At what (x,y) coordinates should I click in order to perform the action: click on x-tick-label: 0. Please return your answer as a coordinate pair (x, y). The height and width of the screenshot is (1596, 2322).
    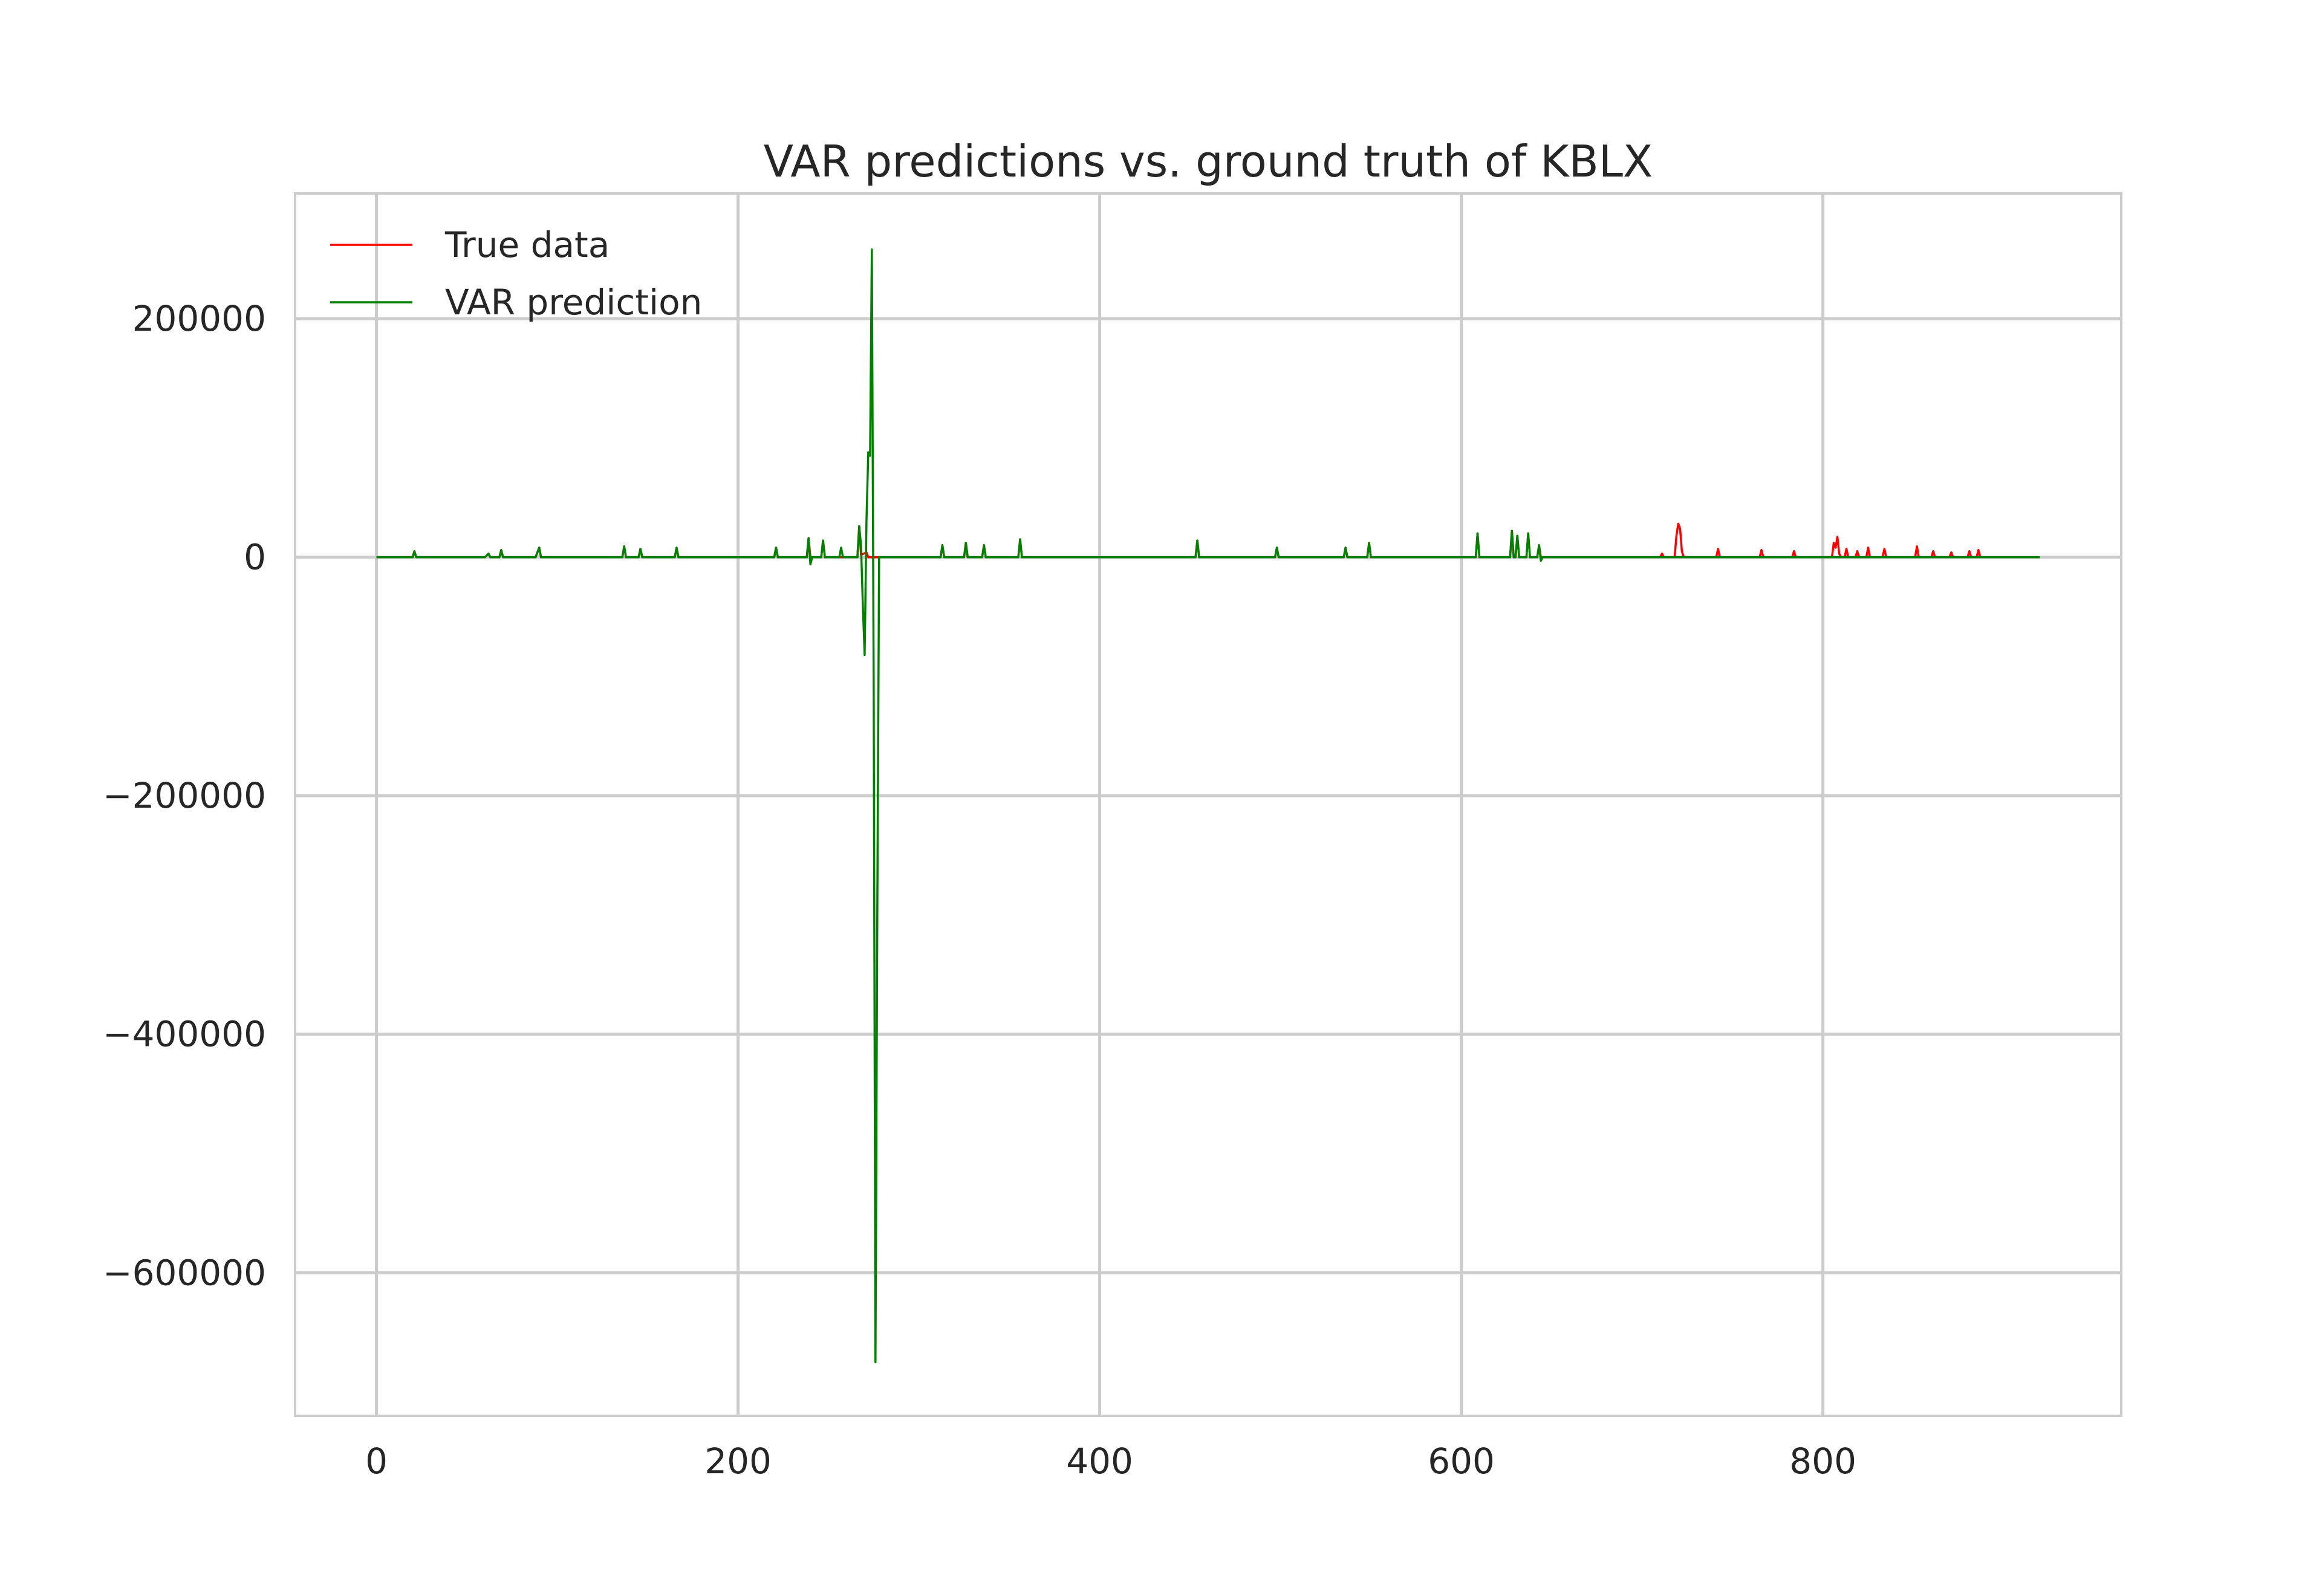
    Looking at the image, I should click on (376, 1461).